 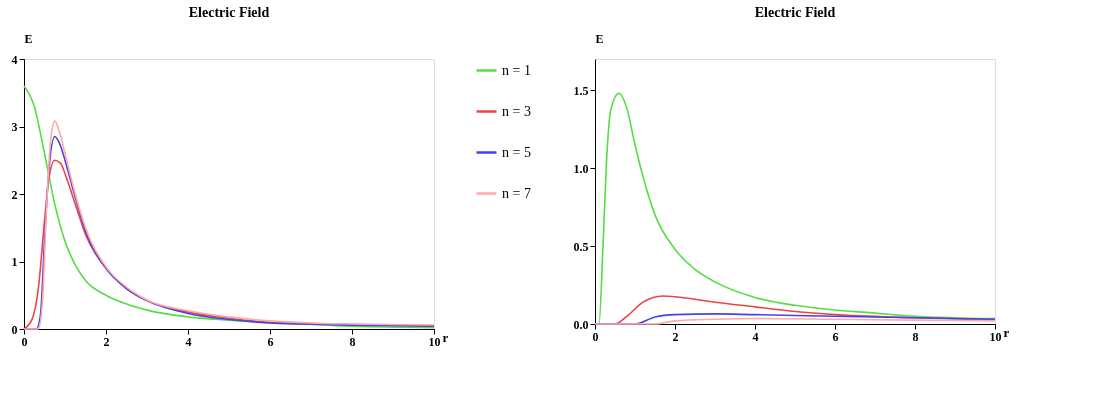 What do you see at coordinates (581, 168) in the screenshot?
I see `y-tick-label: 1.0` at bounding box center [581, 168].